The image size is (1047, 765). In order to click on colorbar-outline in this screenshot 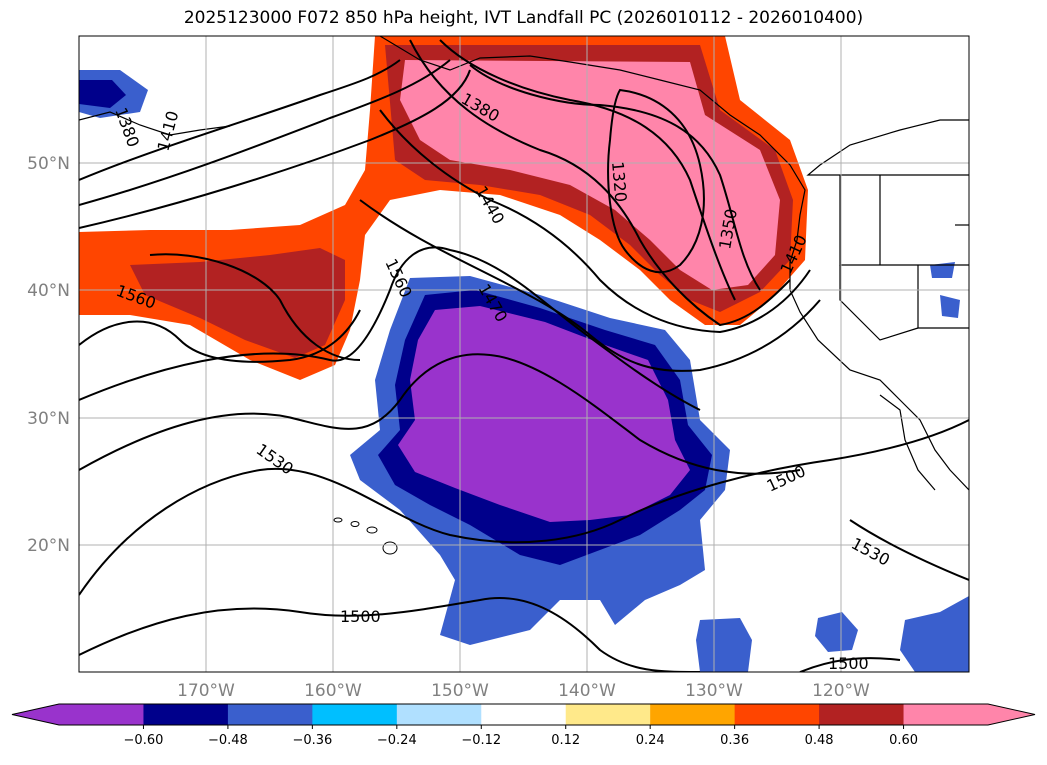, I will do `click(523, 714)`.